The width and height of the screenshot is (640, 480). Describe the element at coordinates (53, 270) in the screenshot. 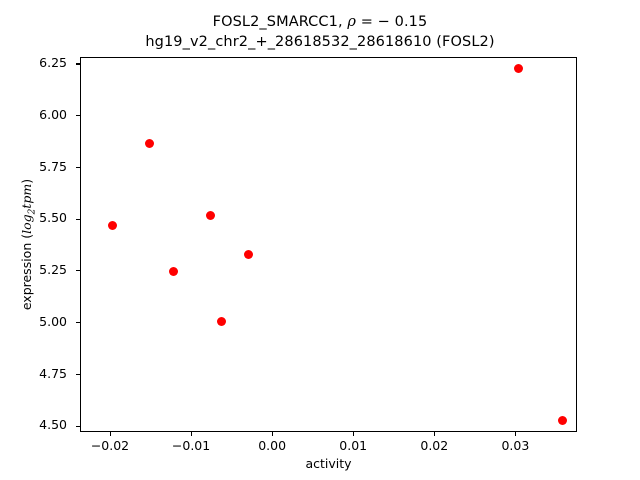

I see `y-tick-label: 5.25` at that location.